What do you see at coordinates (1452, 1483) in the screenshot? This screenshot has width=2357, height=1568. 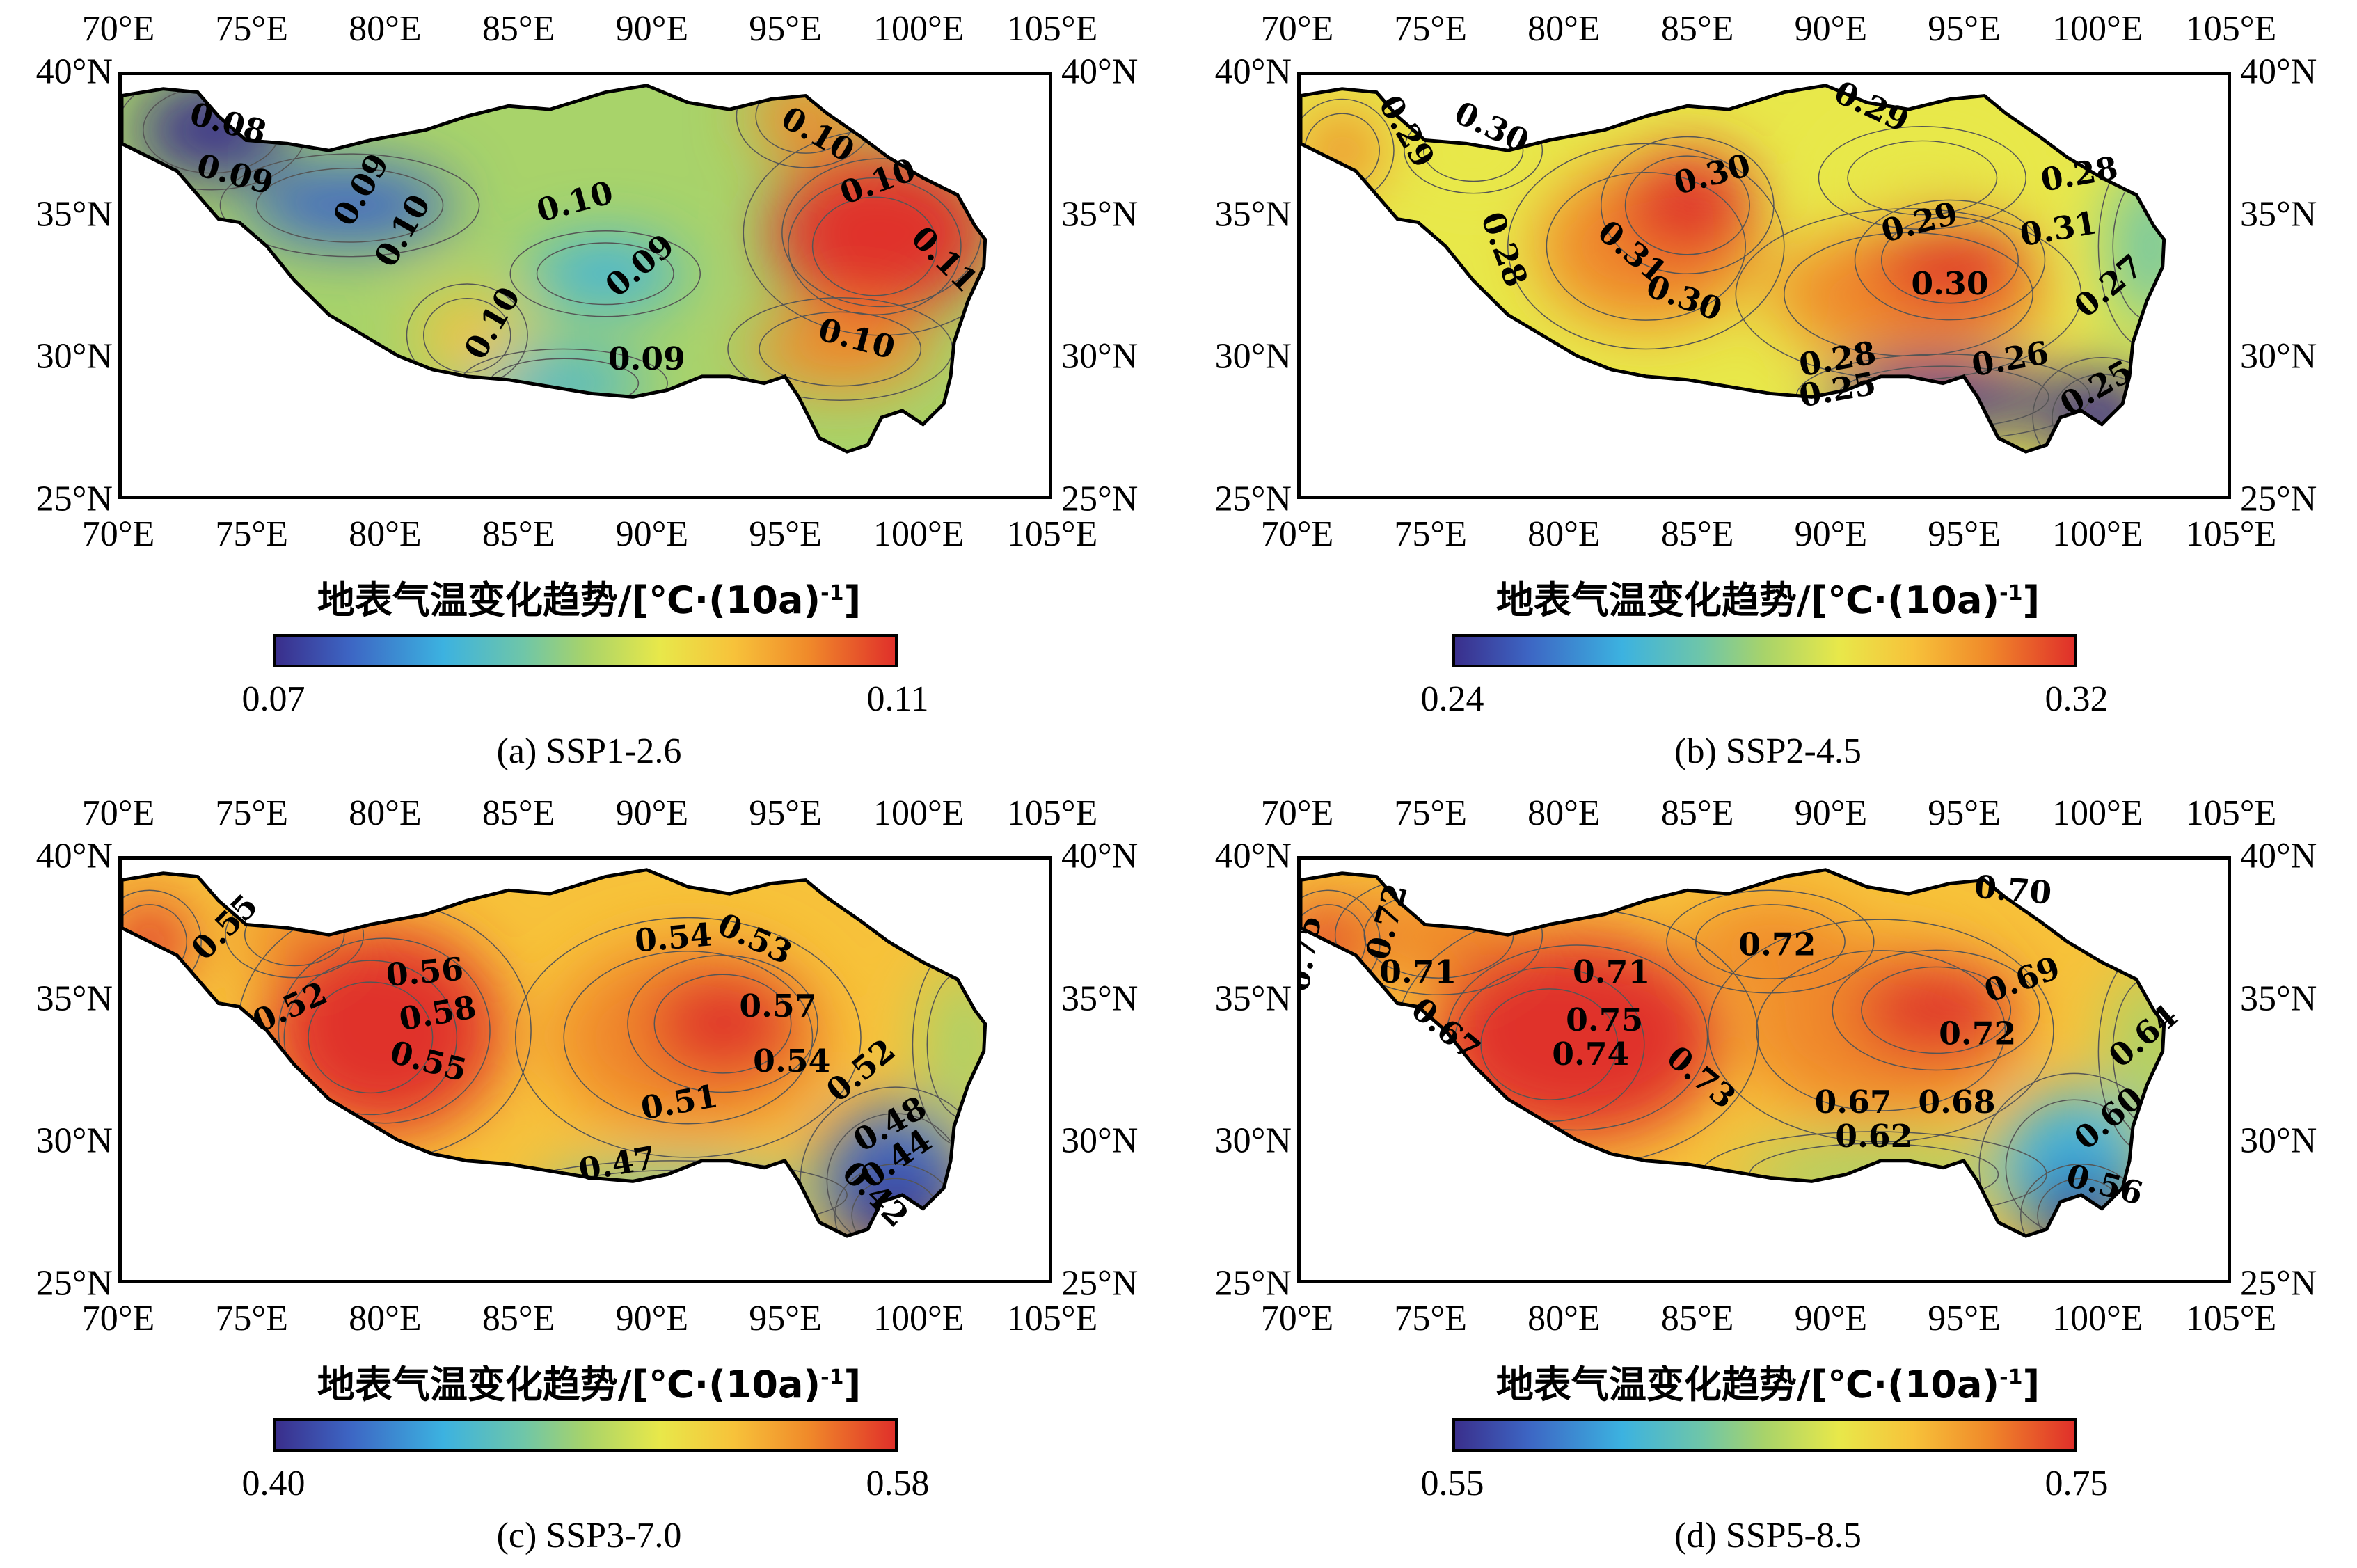 I see `colorbar-min-label: 0.55` at bounding box center [1452, 1483].